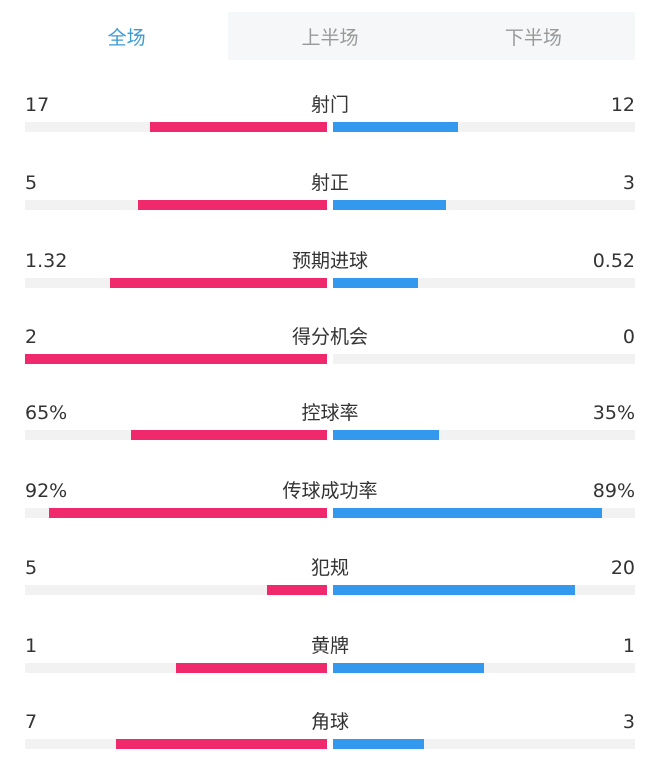  Describe the element at coordinates (330, 413) in the screenshot. I see `stat-label: 控球率` at that location.